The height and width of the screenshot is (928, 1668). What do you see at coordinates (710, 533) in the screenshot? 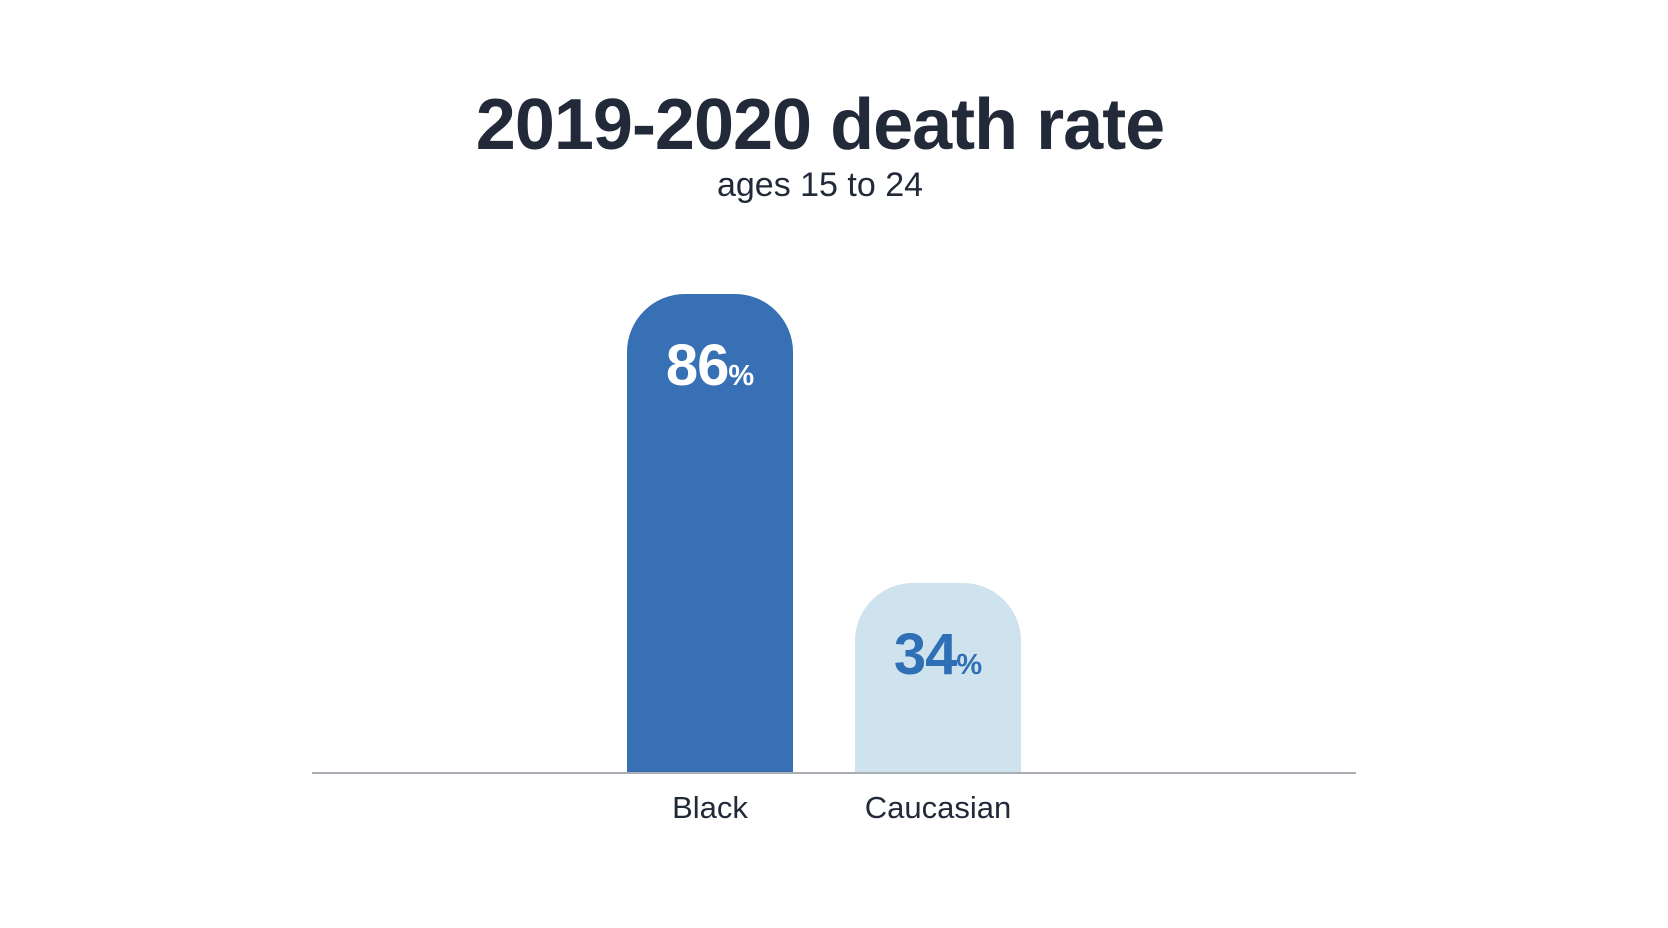
I see `bar-black: 86%` at bounding box center [710, 533].